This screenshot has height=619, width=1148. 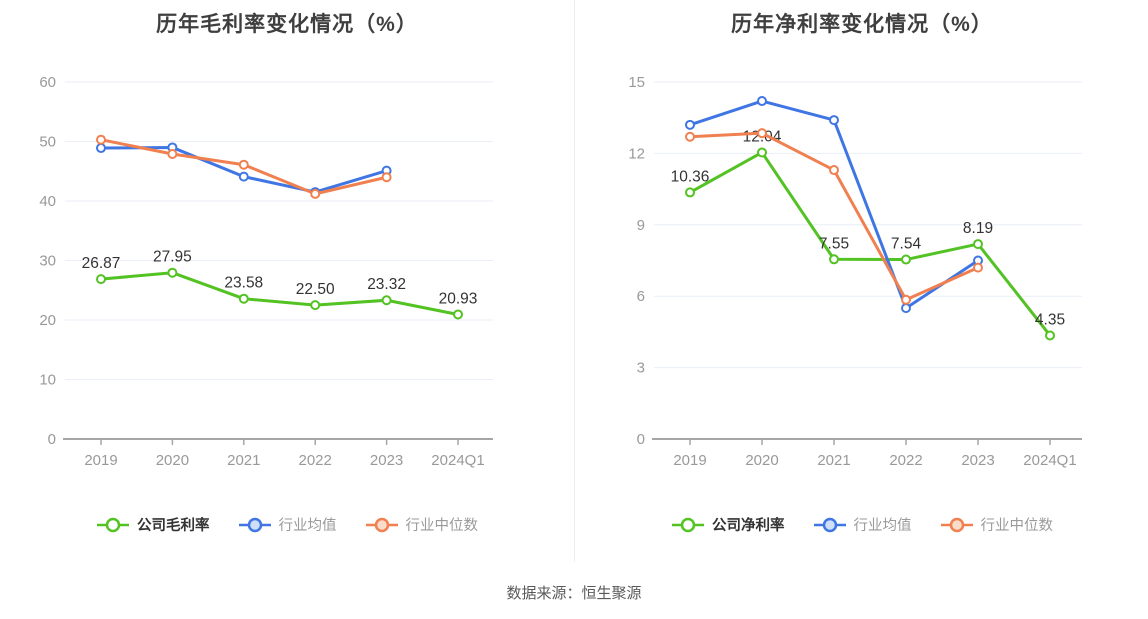 I want to click on y-tick-label: 60, so click(x=47, y=82).